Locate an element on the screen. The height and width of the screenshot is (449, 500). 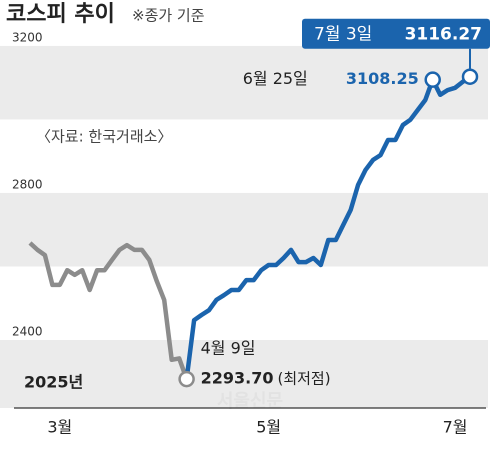
y-axis: 2400 2800 3200 is located at coordinates (27, 184).